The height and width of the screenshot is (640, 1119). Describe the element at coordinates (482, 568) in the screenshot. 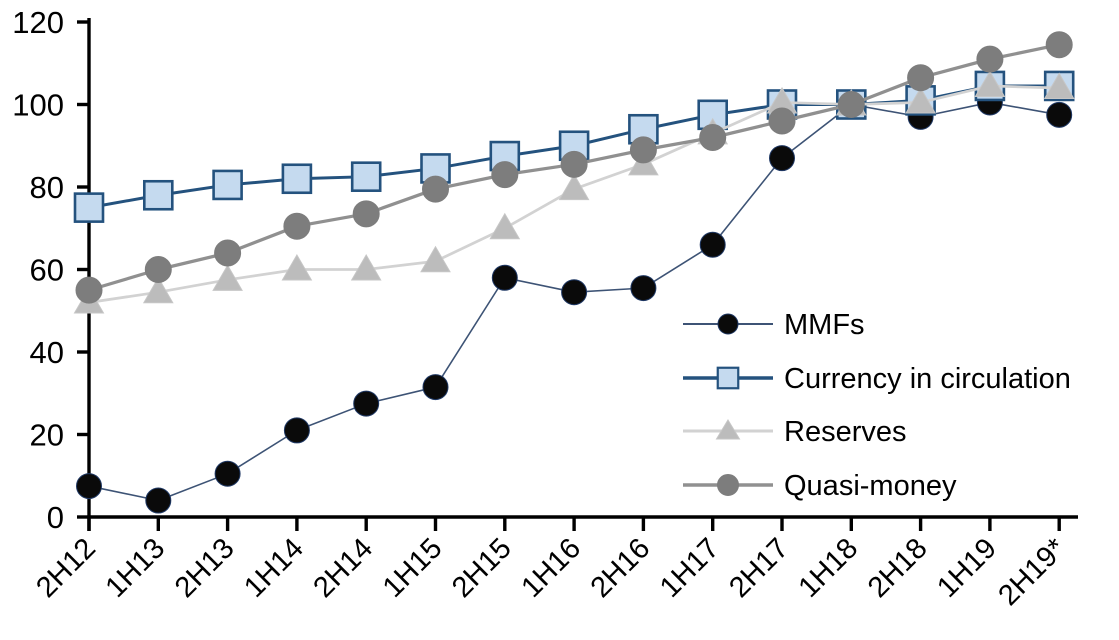

I see `x-tick-label: 2H15` at that location.